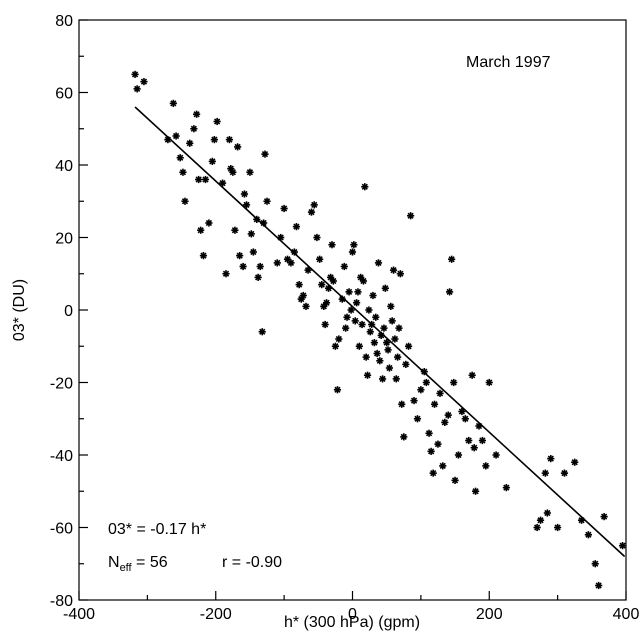  I want to click on y-tick-label: -20, so click(61, 384).